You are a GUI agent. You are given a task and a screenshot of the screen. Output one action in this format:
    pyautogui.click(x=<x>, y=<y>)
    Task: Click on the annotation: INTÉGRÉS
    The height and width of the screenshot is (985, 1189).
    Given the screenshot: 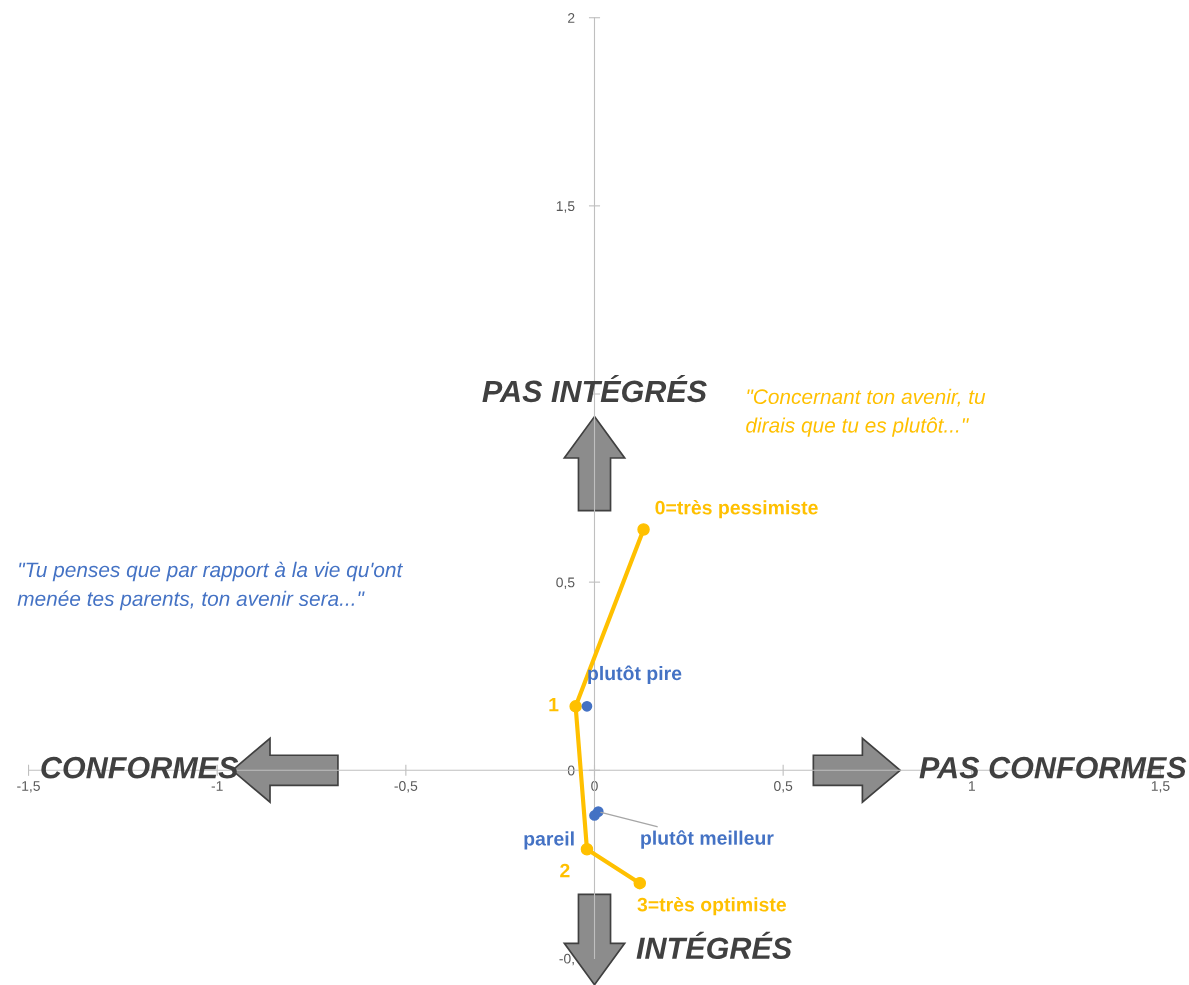 What is the action you would take?
    pyautogui.click(x=714, y=945)
    